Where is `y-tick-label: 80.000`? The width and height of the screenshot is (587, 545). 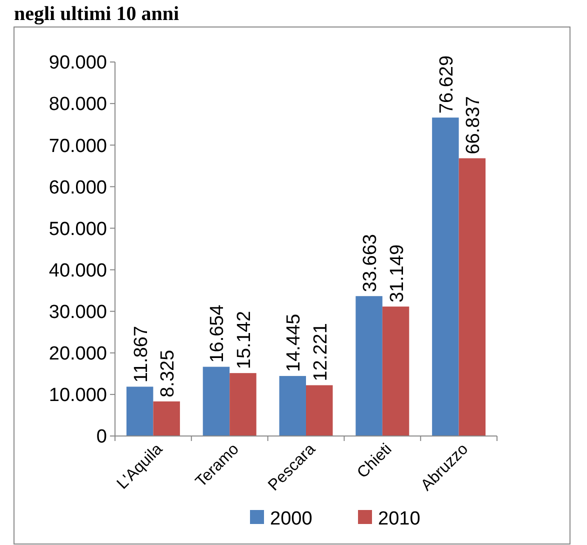 y-tick-label: 80.000 is located at coordinates (77, 105).